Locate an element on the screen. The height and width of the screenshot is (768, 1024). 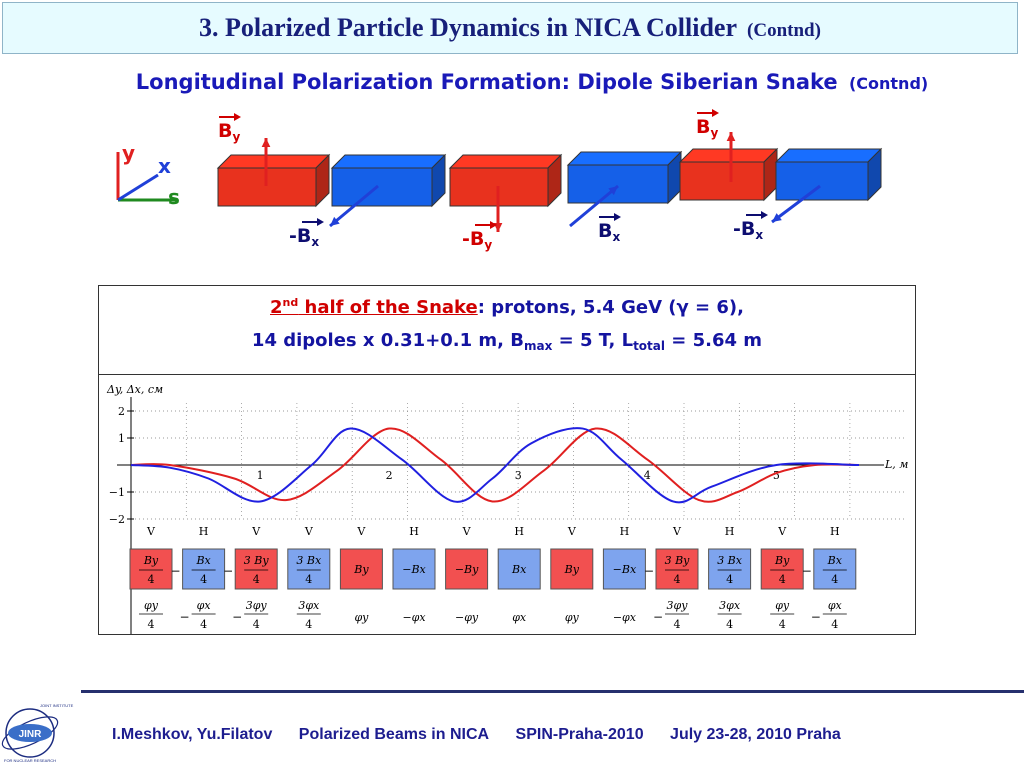
info-rest1b: = 6), is located at coordinates (716, 307).